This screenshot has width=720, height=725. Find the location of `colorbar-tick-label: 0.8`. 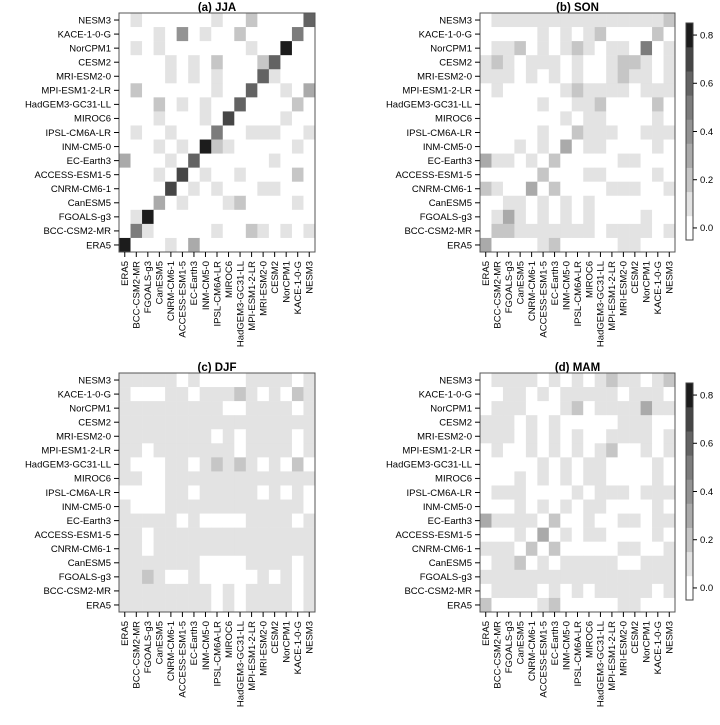

colorbar-tick-label: 0.8 is located at coordinates (706, 395).